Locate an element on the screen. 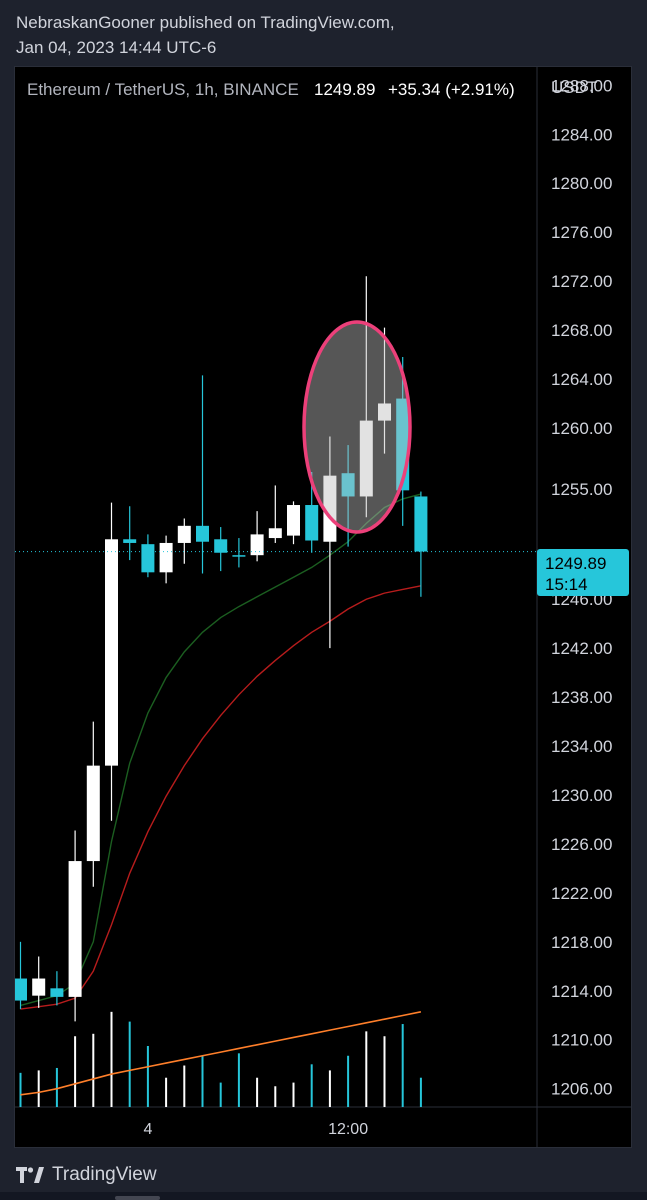 Image resolution: width=647 pixels, height=1200 pixels. last-price-badge-bg is located at coordinates (583, 572).